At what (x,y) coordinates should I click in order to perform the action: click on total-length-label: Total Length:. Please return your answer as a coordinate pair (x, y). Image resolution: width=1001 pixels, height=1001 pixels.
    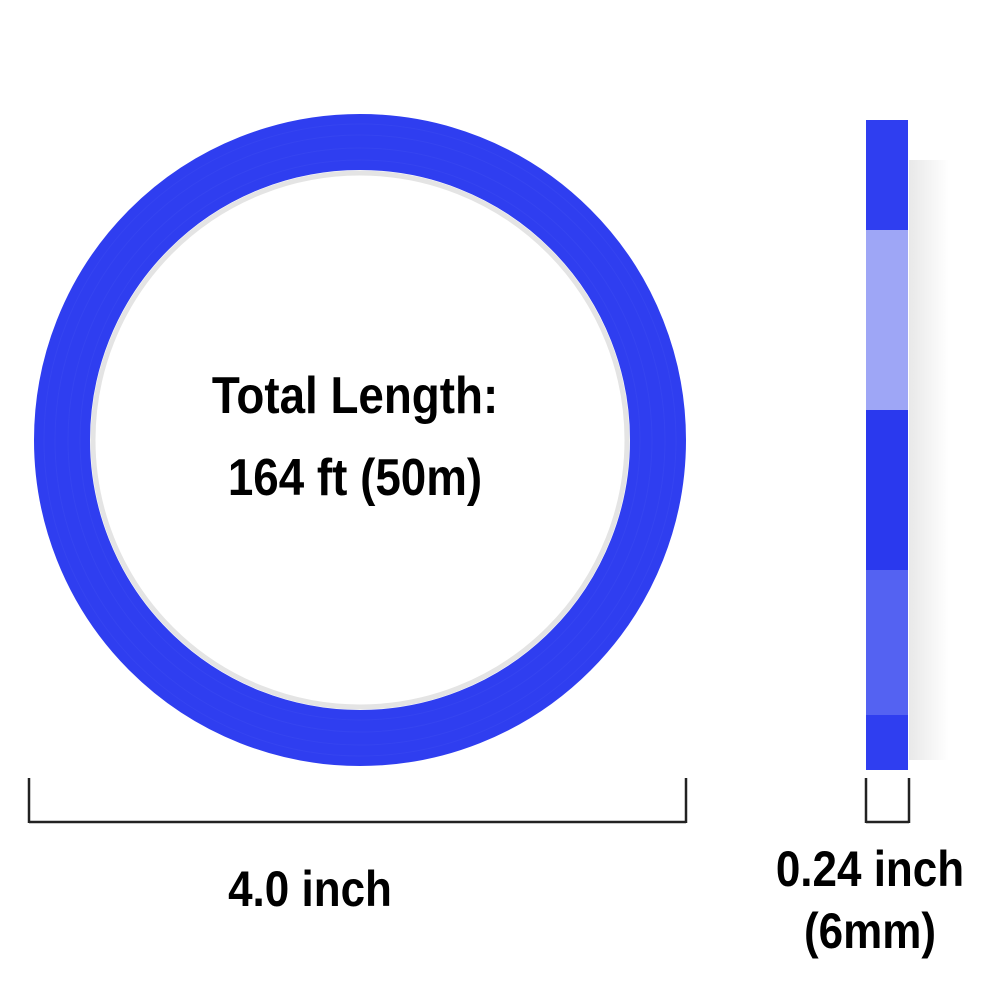
    Looking at the image, I should click on (355, 396).